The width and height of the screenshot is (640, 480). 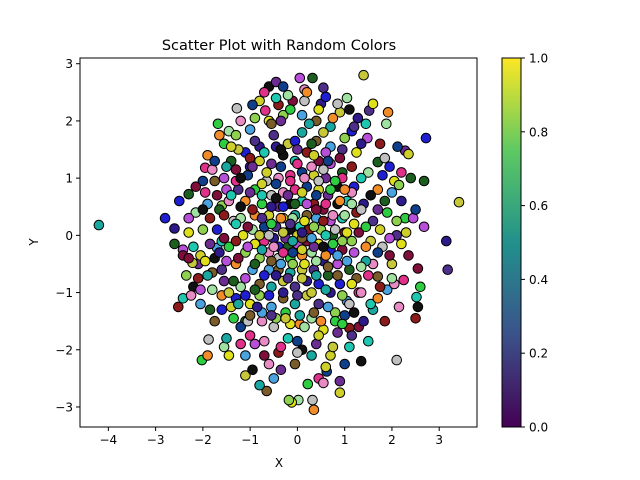 What do you see at coordinates (69, 64) in the screenshot?
I see `y-tick-label: 3` at bounding box center [69, 64].